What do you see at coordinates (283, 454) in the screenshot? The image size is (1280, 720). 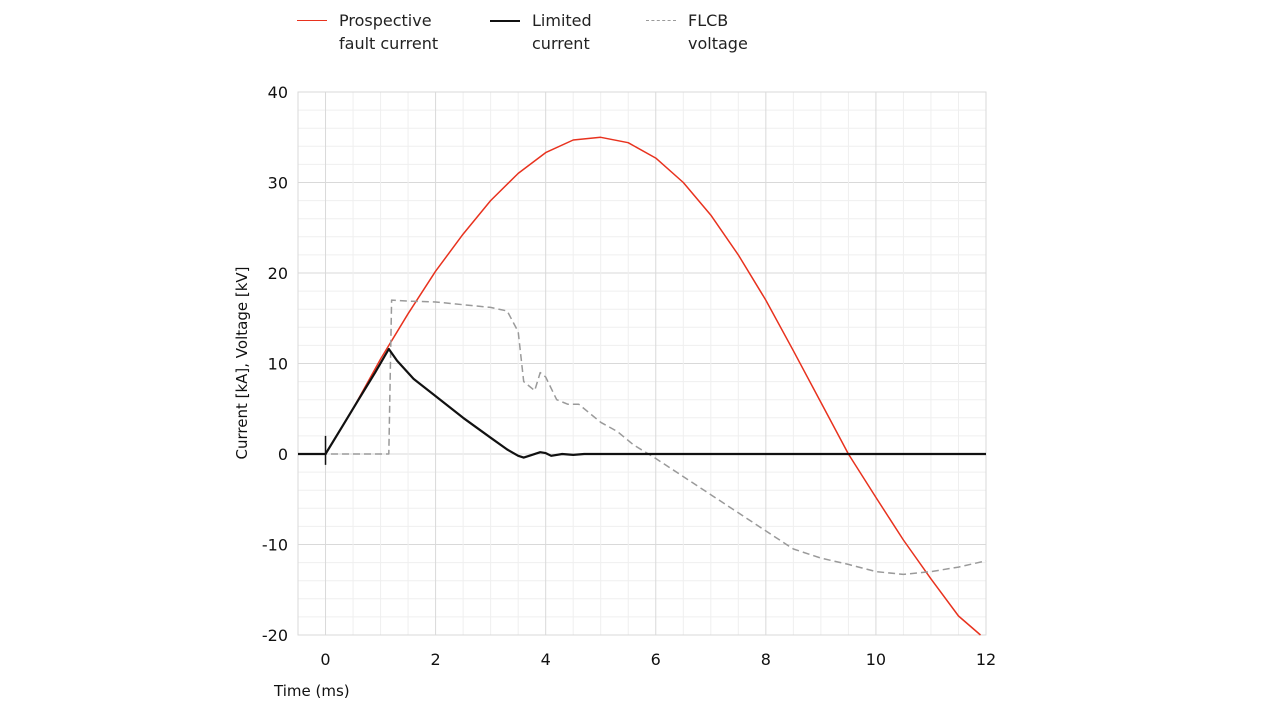 I see `y-tick-label: 0` at bounding box center [283, 454].